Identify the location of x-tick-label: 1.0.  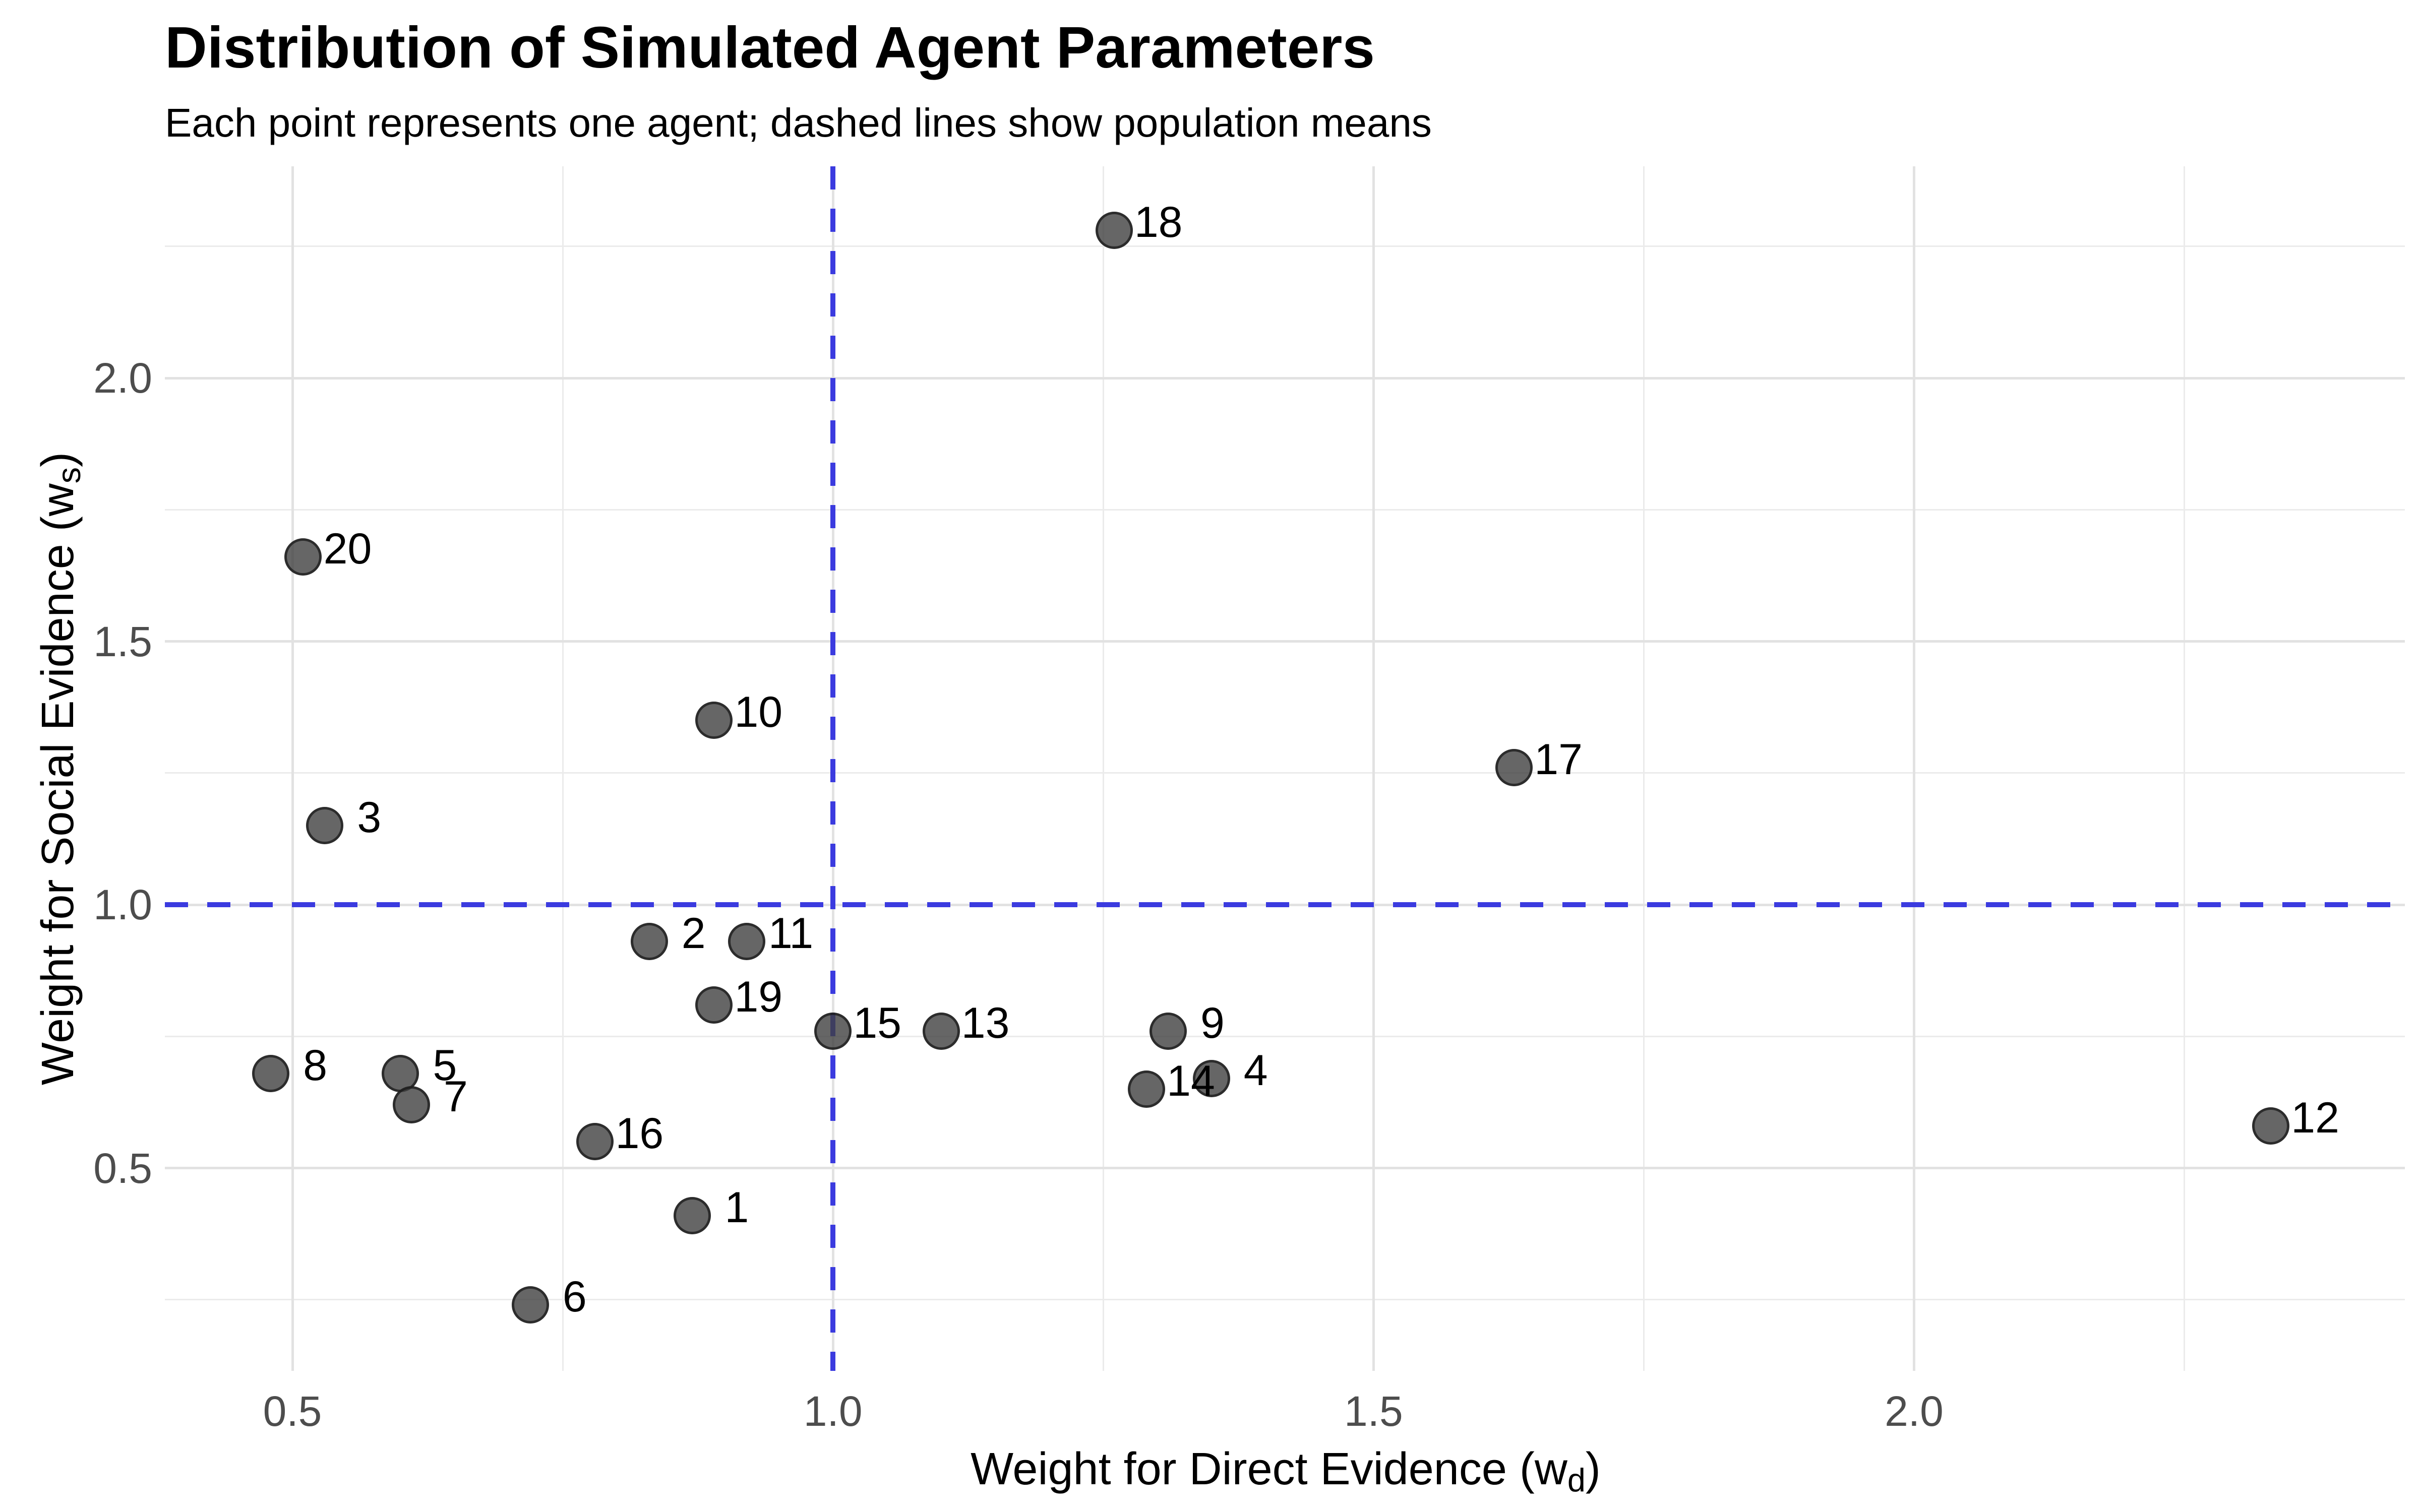
(833, 1411).